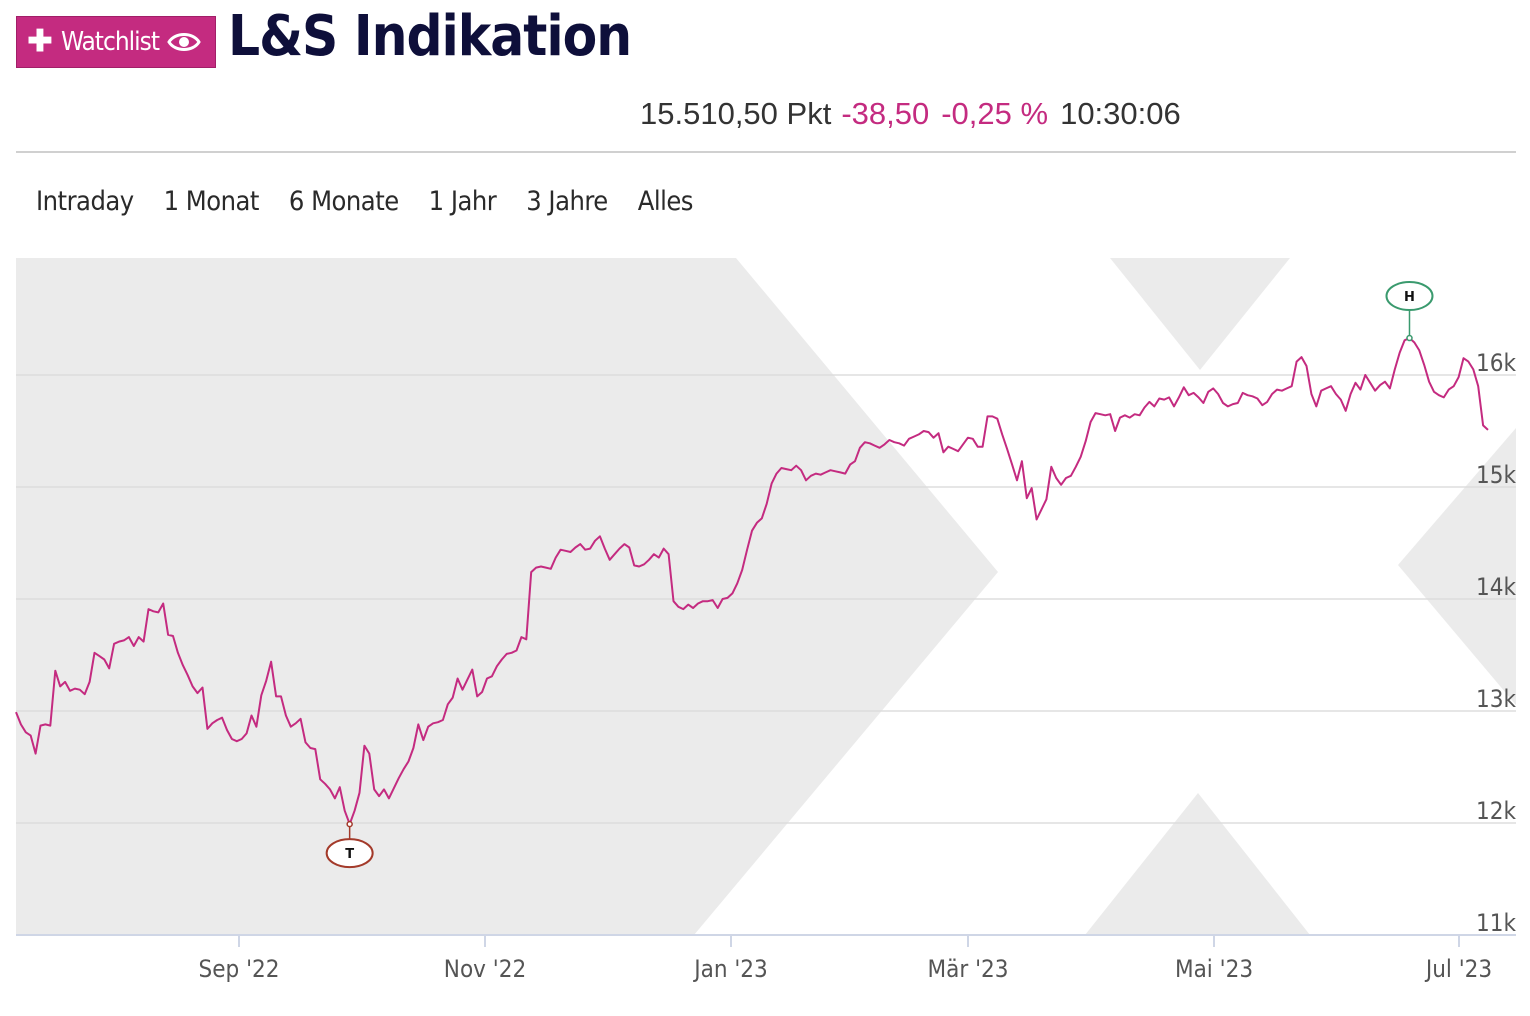  I want to click on x-tick-label: Jul '23, so click(1458, 969).